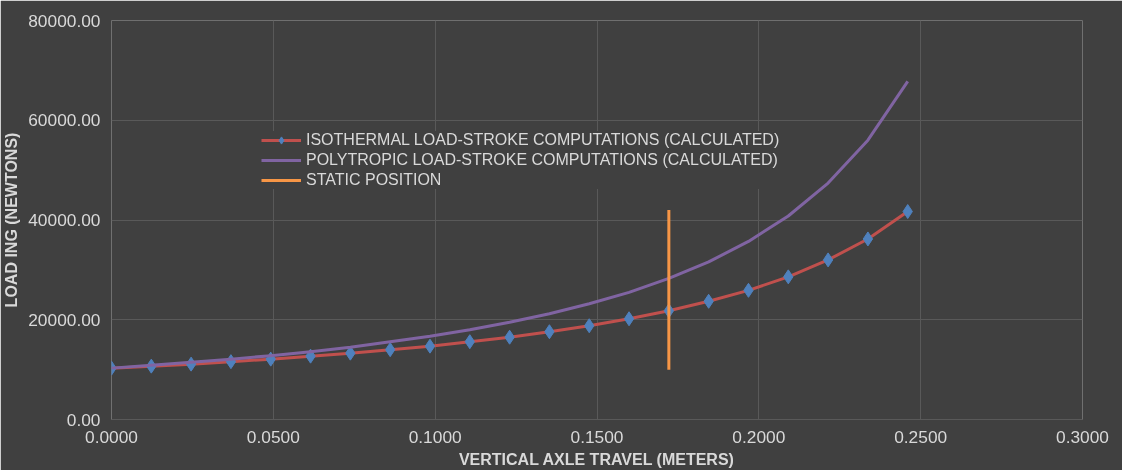 The width and height of the screenshot is (1122, 476). Describe the element at coordinates (273, 436) in the screenshot. I see `x-tick-label: 0.0500` at that location.